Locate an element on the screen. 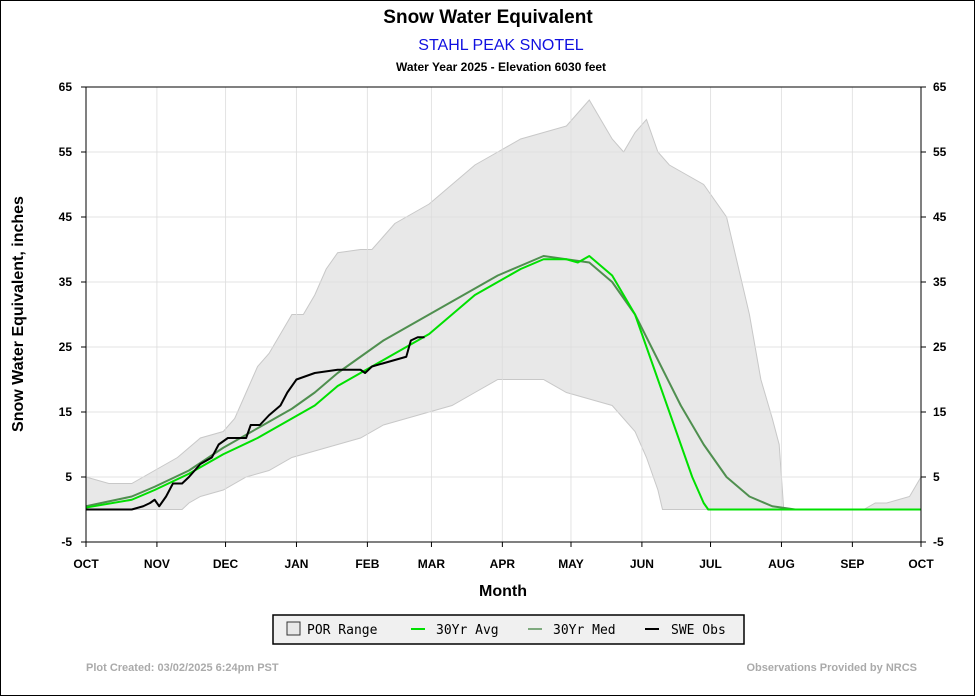  chart-title: Snow Water Equivalent is located at coordinates (488, 17).